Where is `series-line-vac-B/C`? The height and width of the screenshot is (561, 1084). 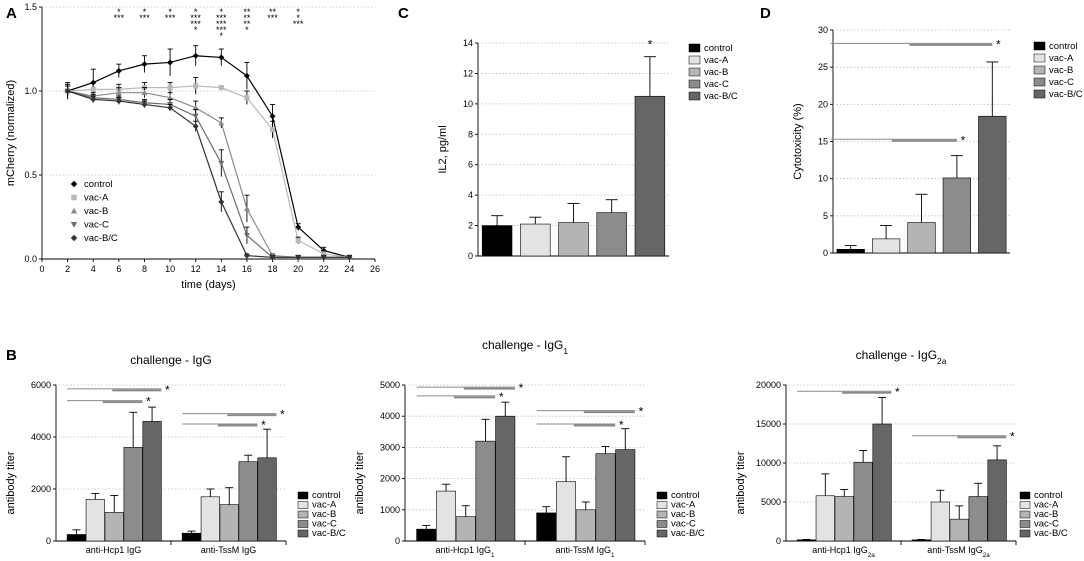
series-line-vac-B/C is located at coordinates (208, 174).